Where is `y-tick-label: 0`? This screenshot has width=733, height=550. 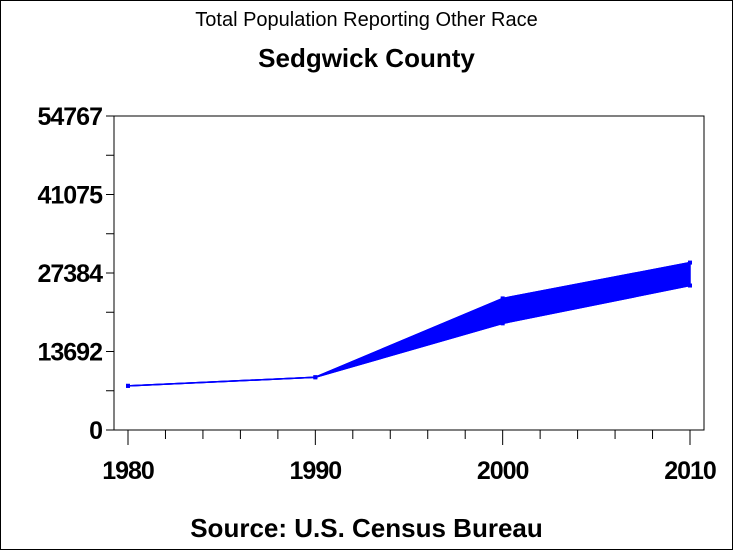 y-tick-label: 0 is located at coordinates (95, 431).